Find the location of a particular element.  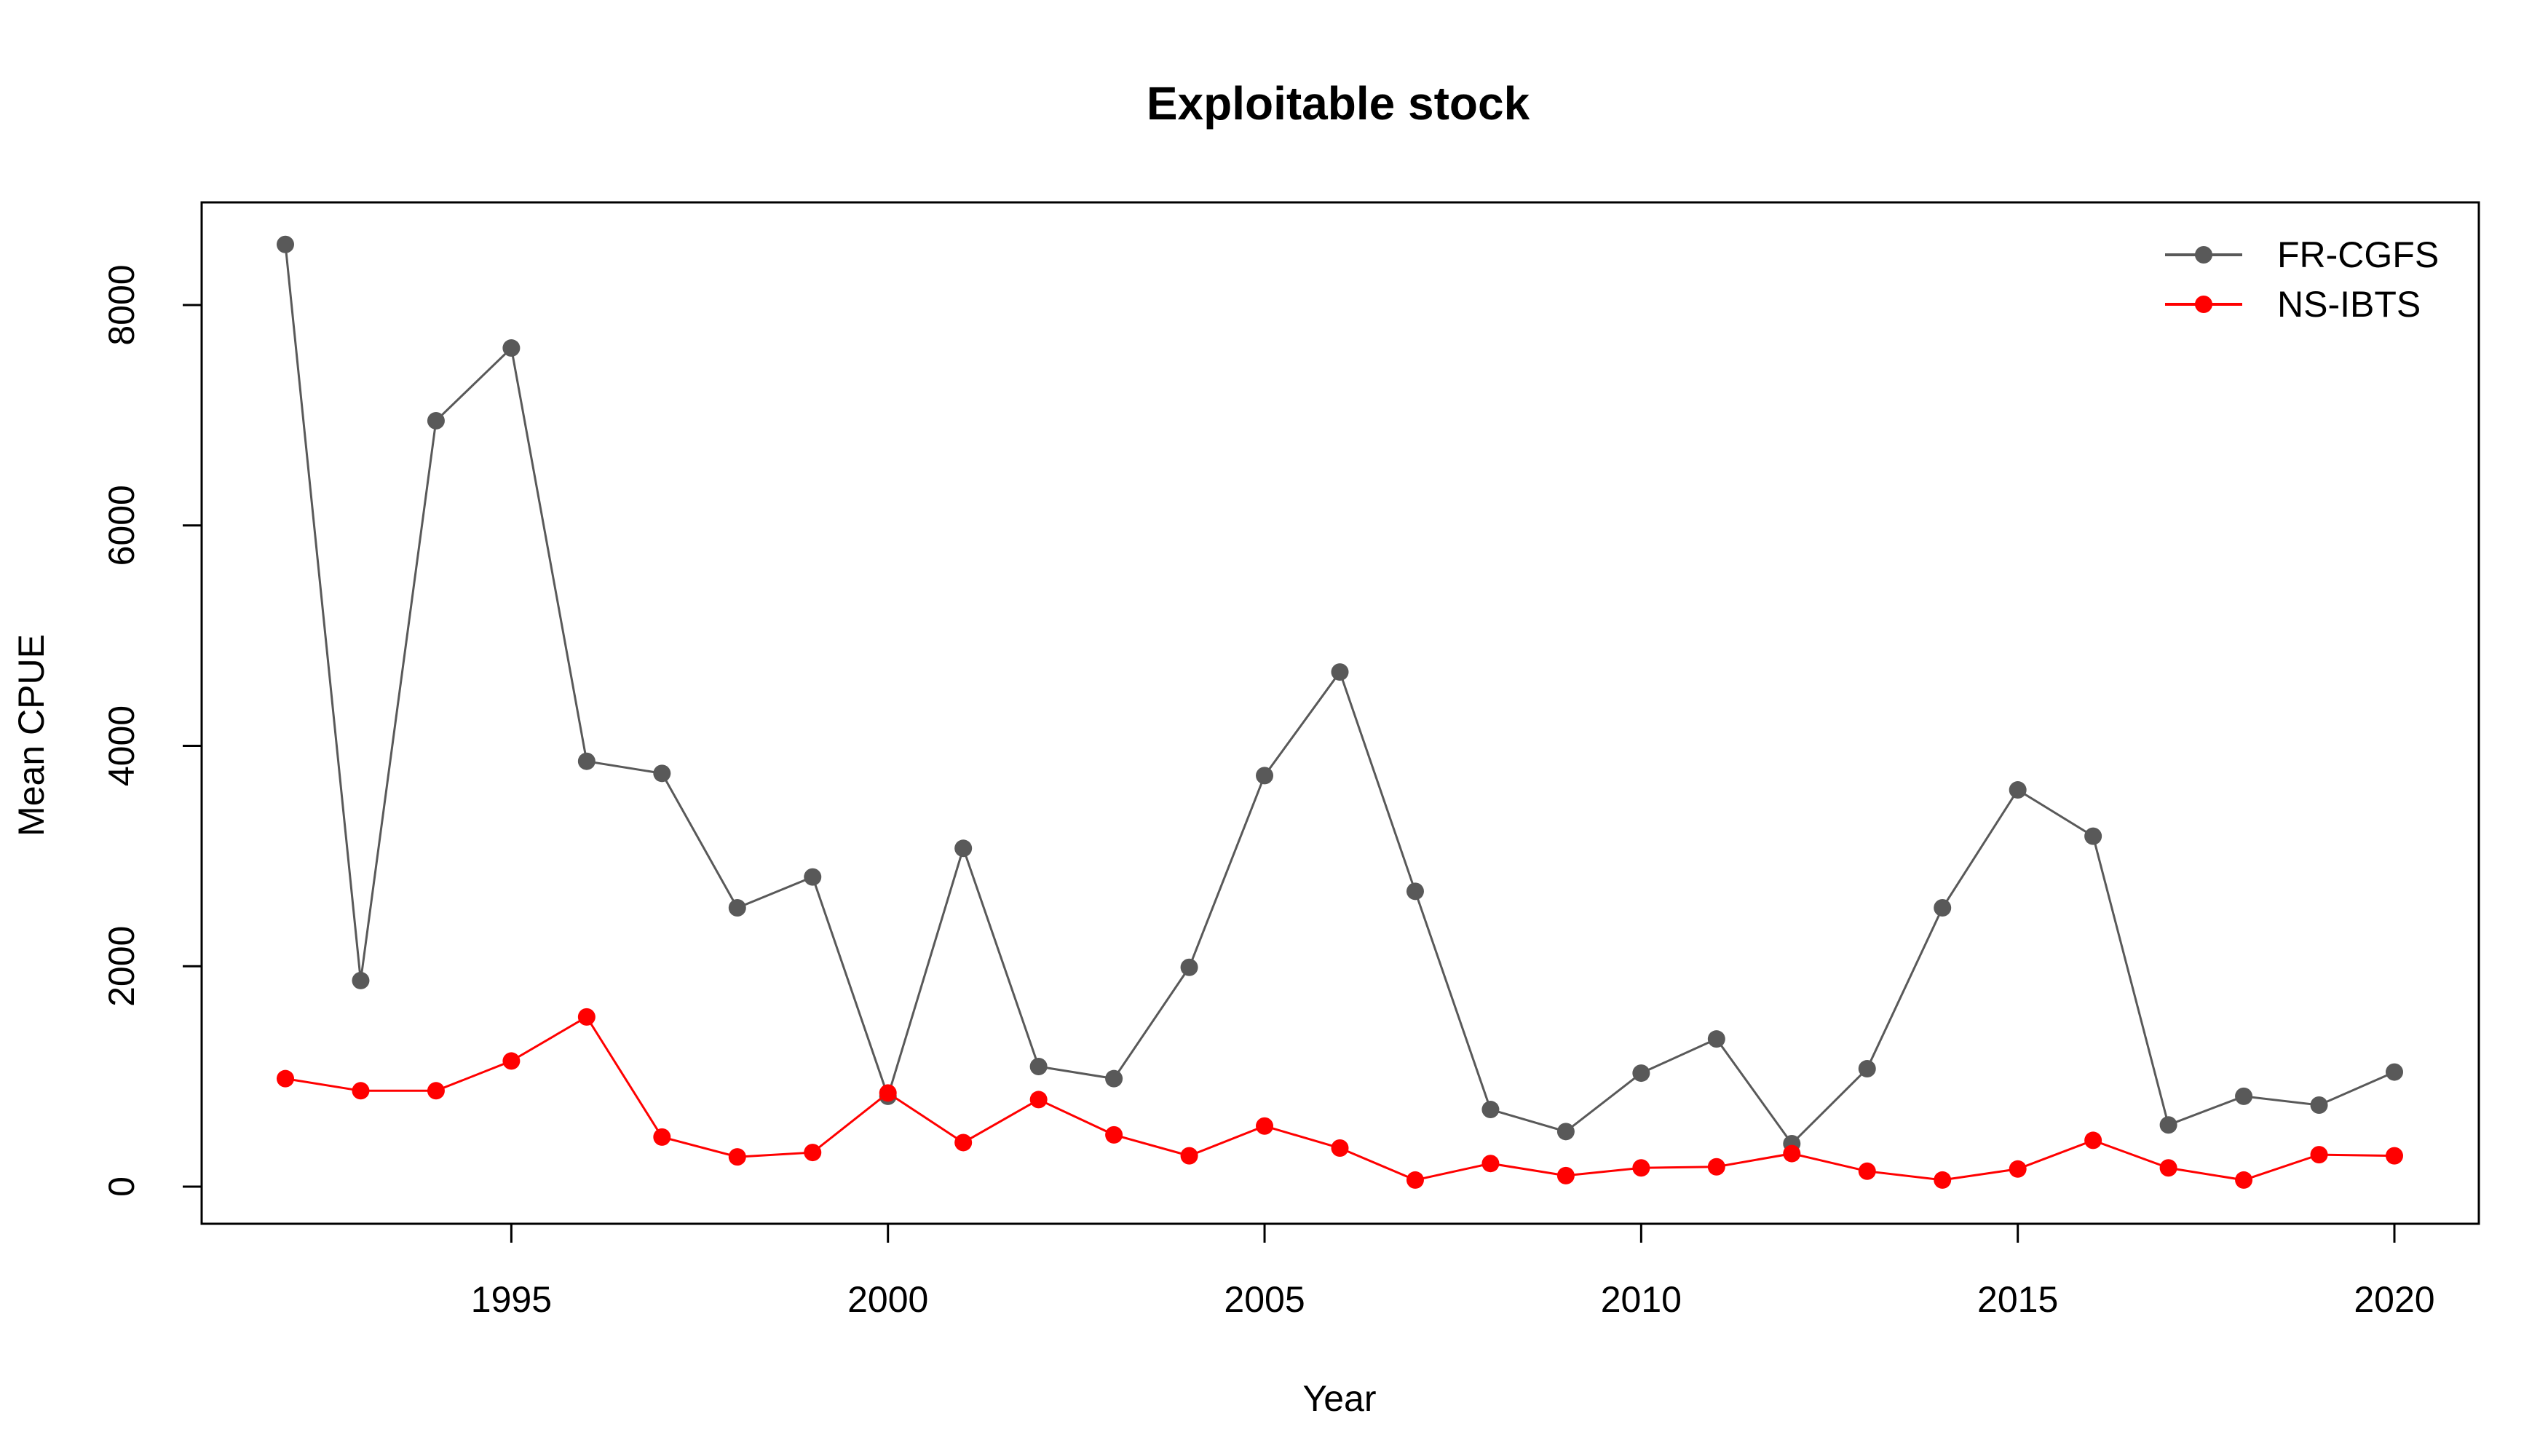

chart-title: Exploitable stock is located at coordinates (1338, 103).